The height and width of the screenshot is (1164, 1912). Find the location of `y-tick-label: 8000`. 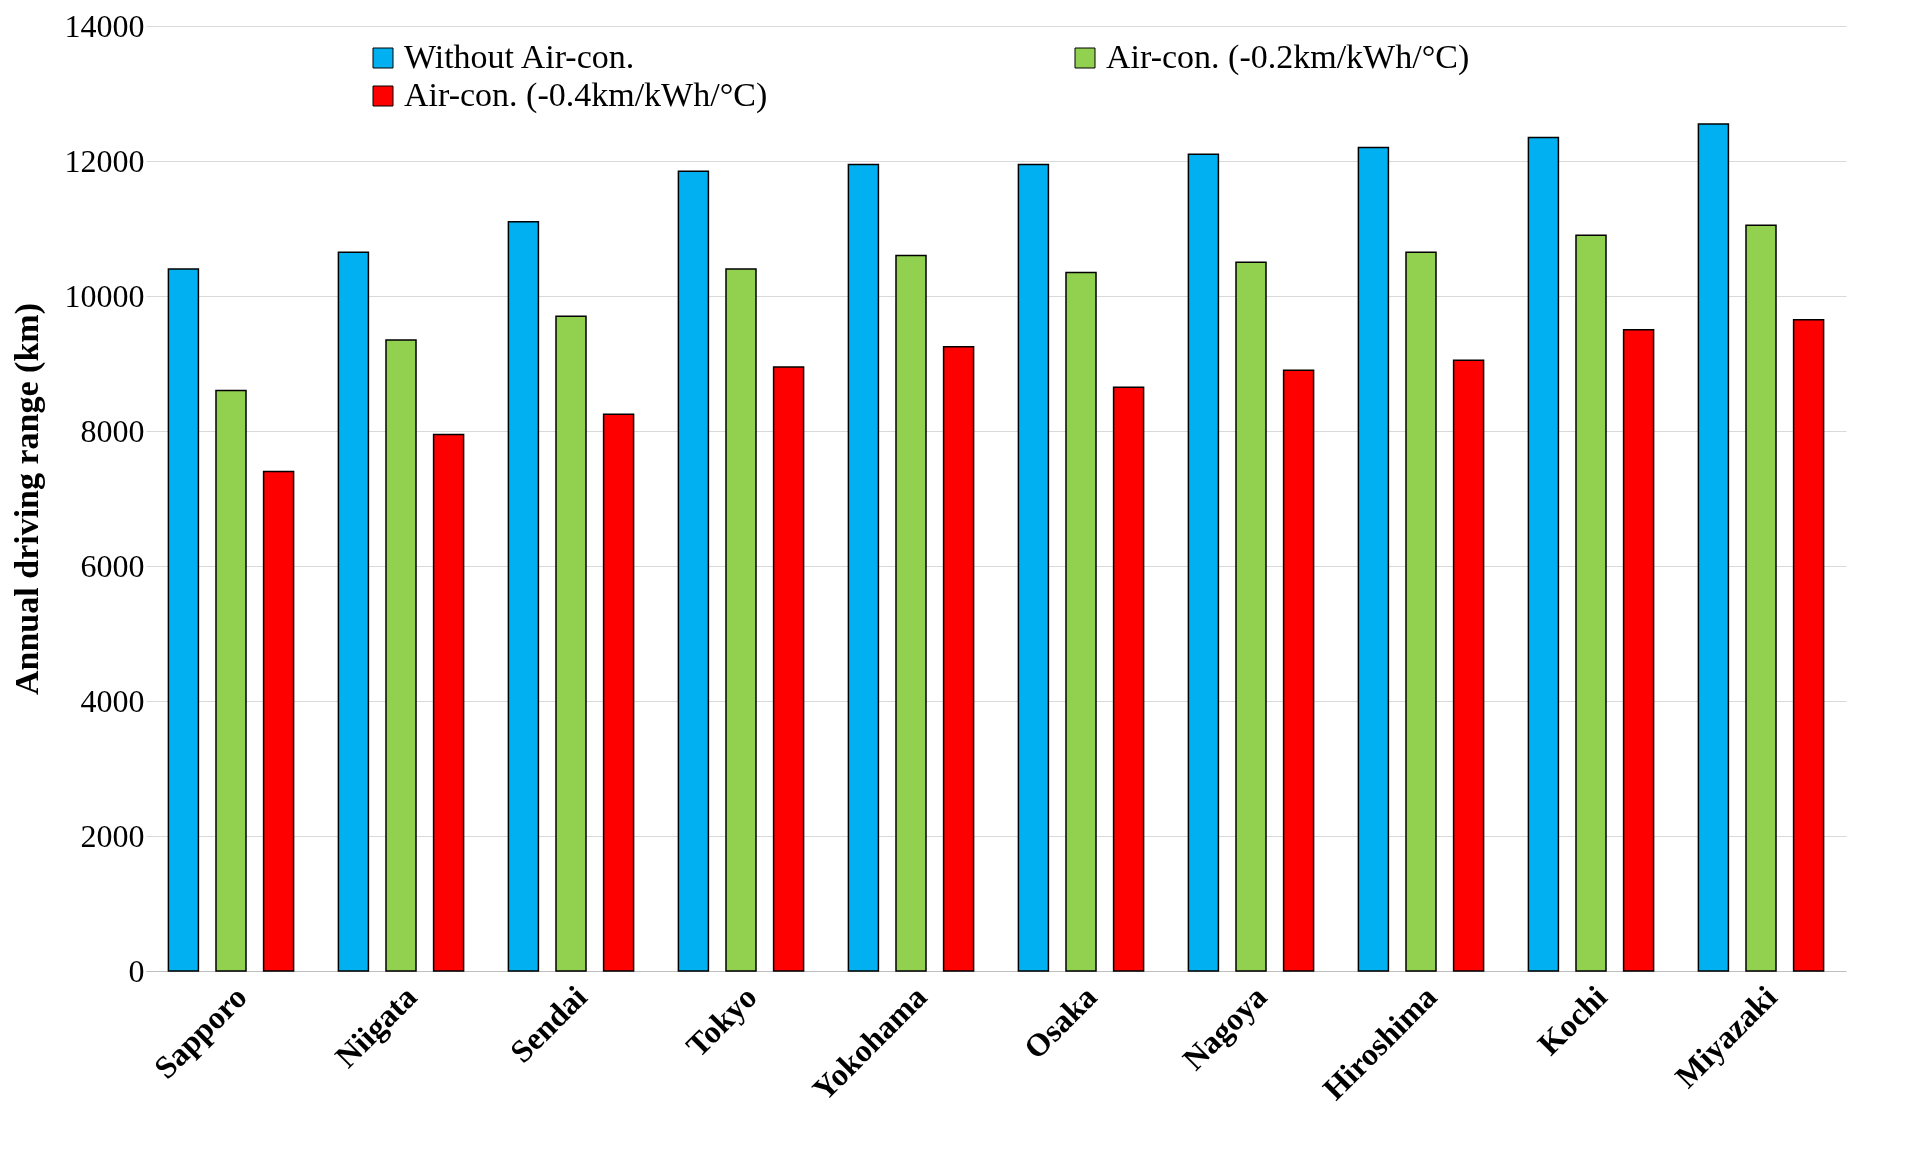

y-tick-label: 8000 is located at coordinates (112, 430).